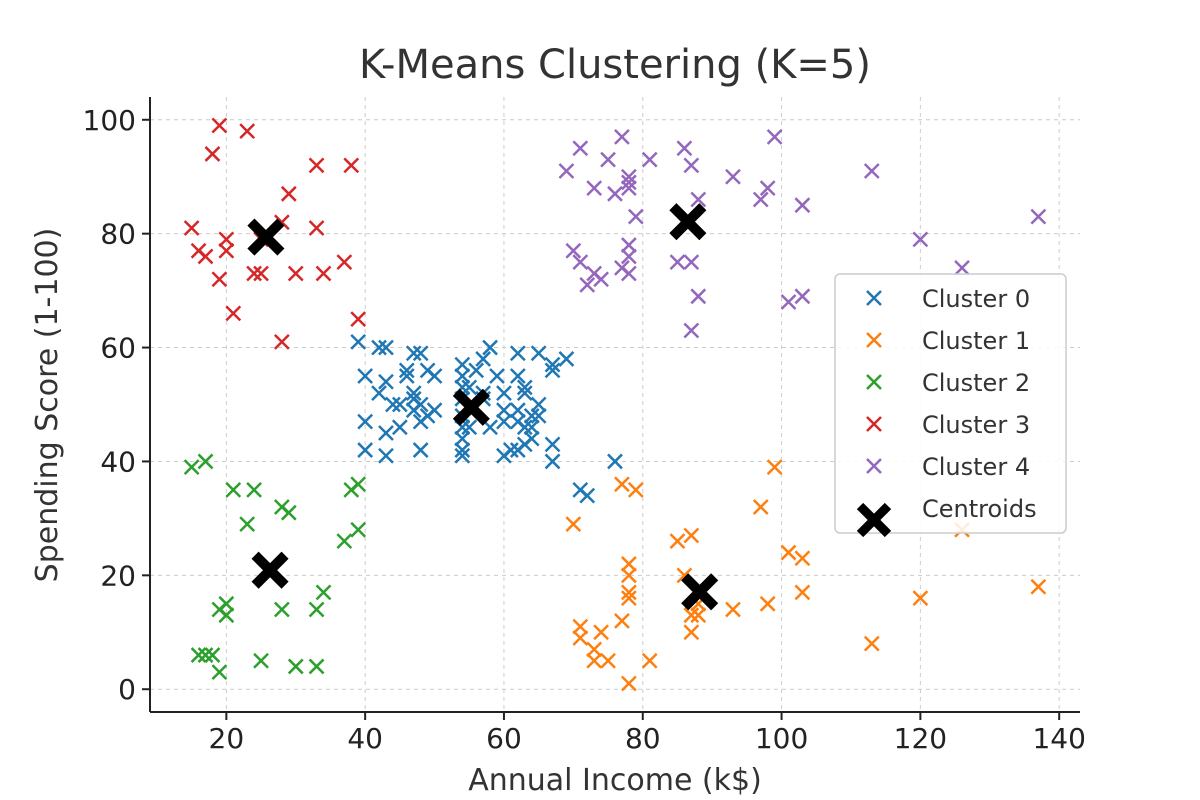  Describe the element at coordinates (118, 348) in the screenshot. I see `y-tick-label: 60` at that location.